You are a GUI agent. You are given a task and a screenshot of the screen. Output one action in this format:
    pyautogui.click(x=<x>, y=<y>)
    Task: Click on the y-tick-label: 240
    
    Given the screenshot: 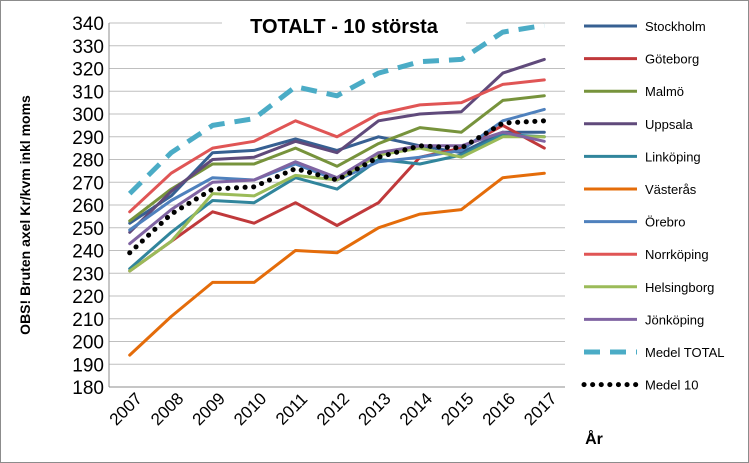 What is the action you would take?
    pyautogui.click(x=88, y=252)
    